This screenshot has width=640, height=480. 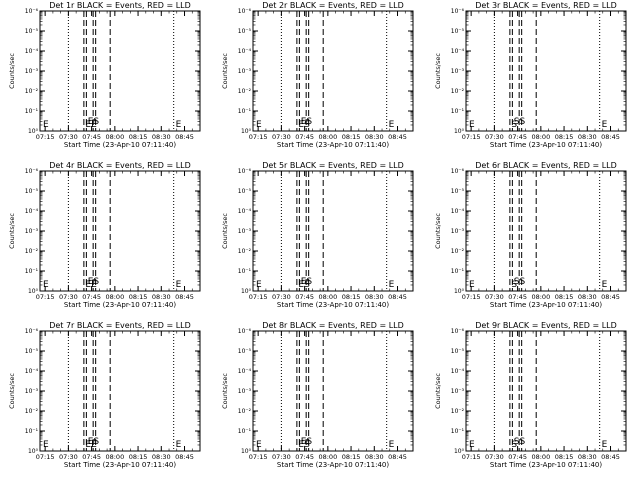 What do you see at coordinates (120, 145) in the screenshot?
I see `x-axis-label: Start Time (23-Apr-10 07:11:40)` at bounding box center [120, 145].